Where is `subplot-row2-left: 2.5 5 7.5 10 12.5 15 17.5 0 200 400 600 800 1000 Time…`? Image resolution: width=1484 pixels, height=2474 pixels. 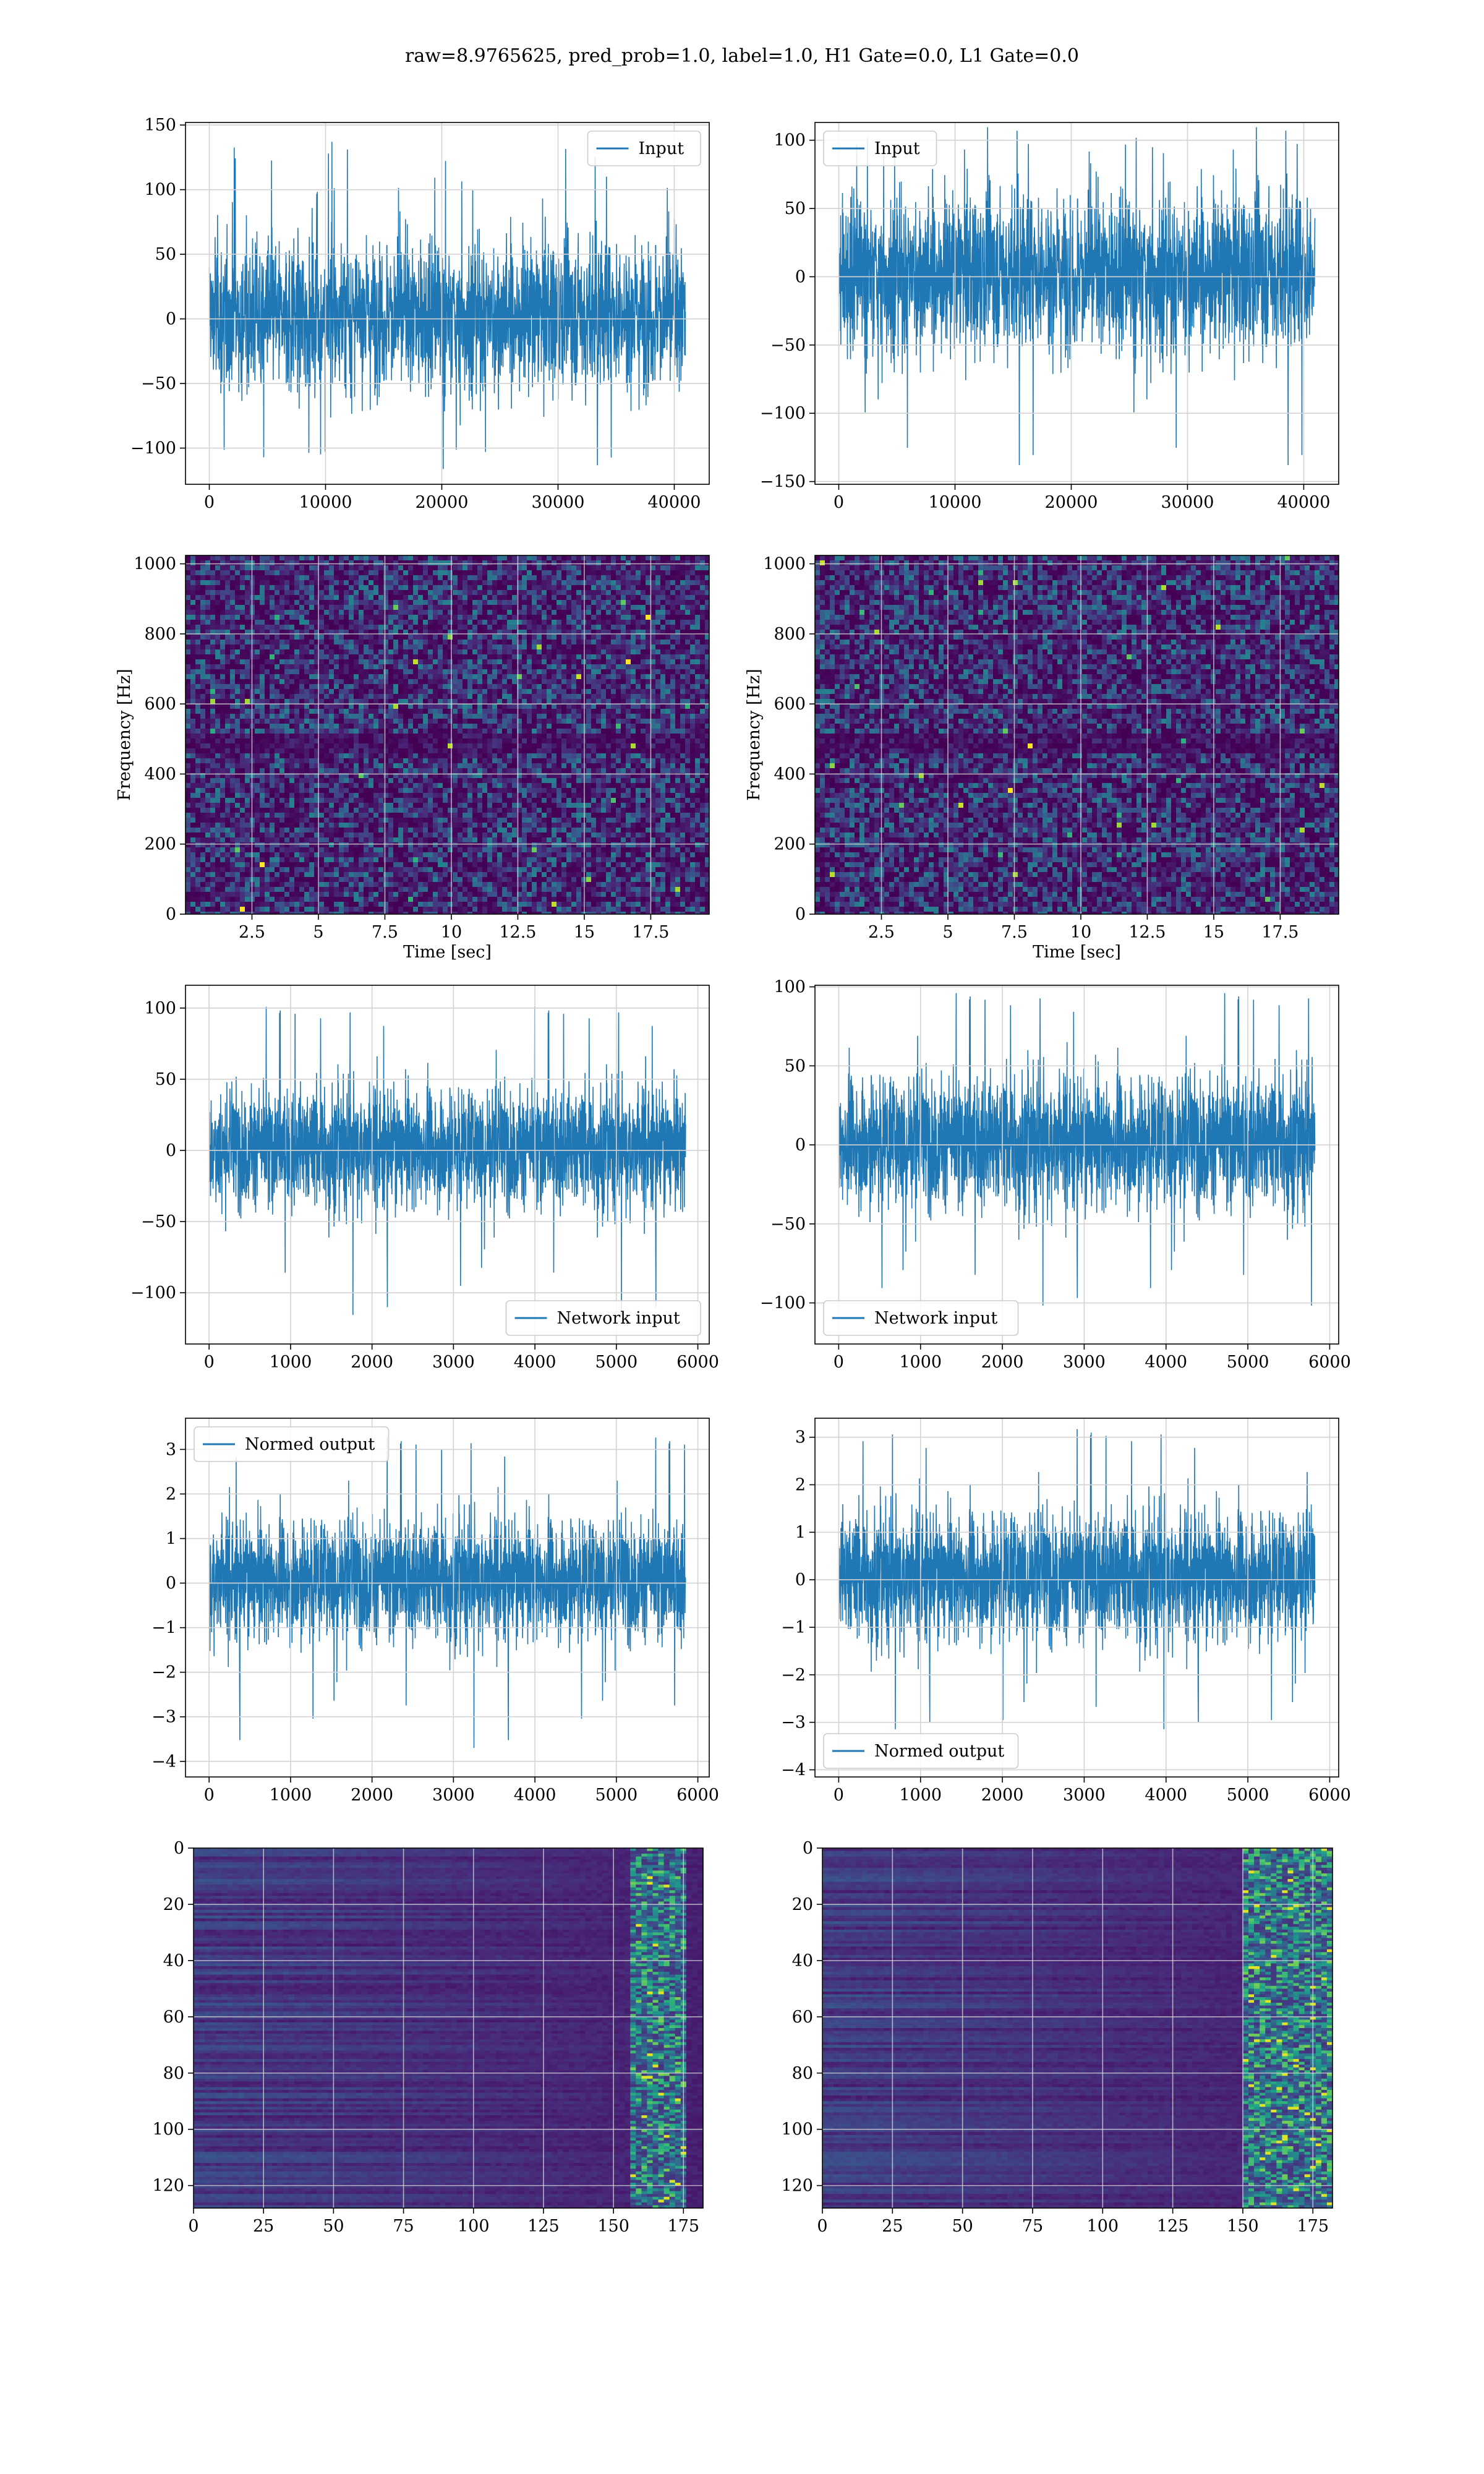 subplot-row2-left: 2.5 5 7.5 10 12.5 15 17.5 0 200 400 600 800 1000 Time… is located at coordinates (412, 759).